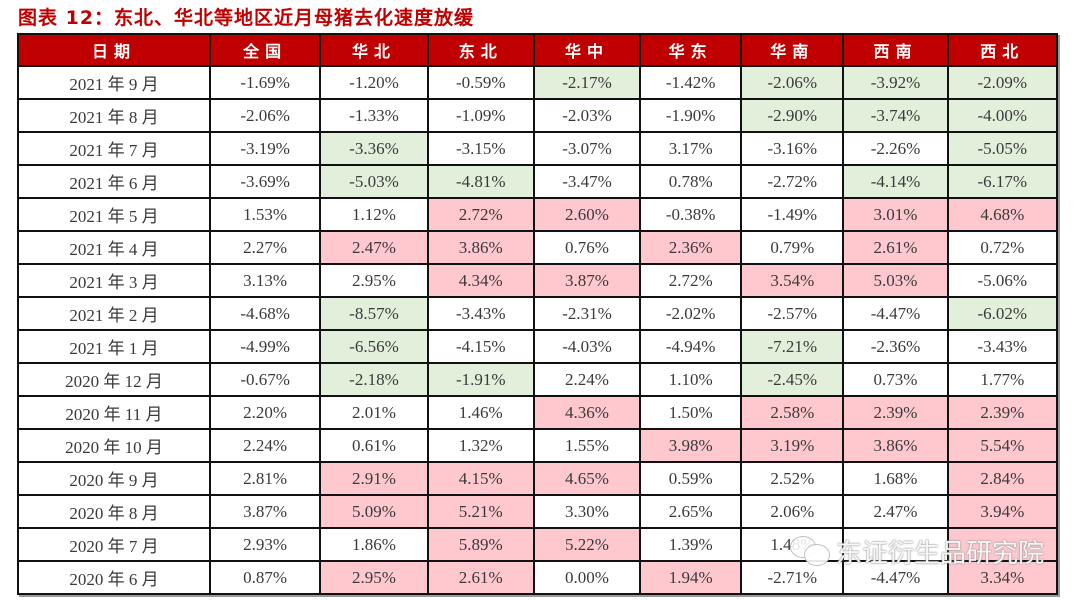  What do you see at coordinates (480, 313) in the screenshot?
I see `value-cell: -3.43%` at bounding box center [480, 313].